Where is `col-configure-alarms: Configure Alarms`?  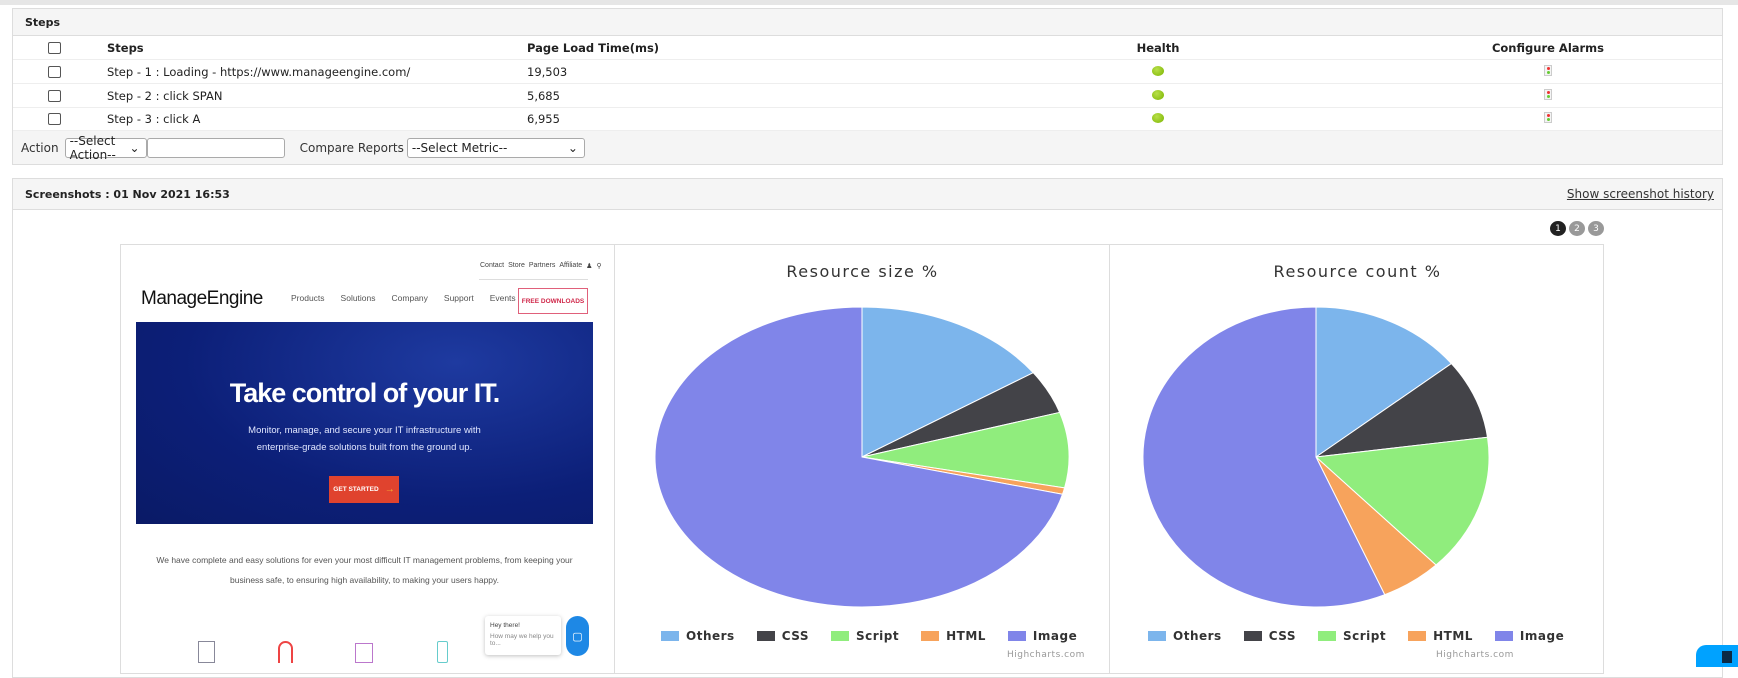 col-configure-alarms: Configure Alarms is located at coordinates (1548, 47).